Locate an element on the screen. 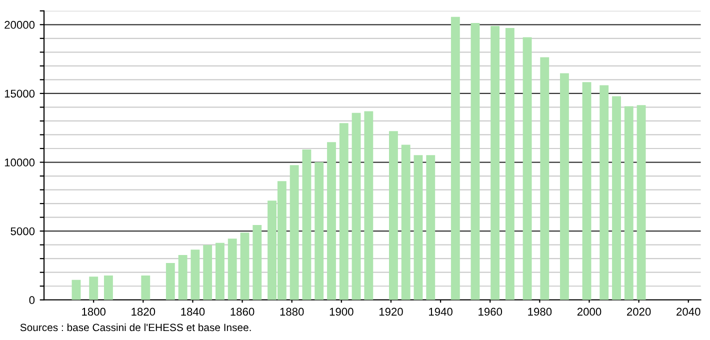  x-tick-label: 1820 is located at coordinates (144, 312).